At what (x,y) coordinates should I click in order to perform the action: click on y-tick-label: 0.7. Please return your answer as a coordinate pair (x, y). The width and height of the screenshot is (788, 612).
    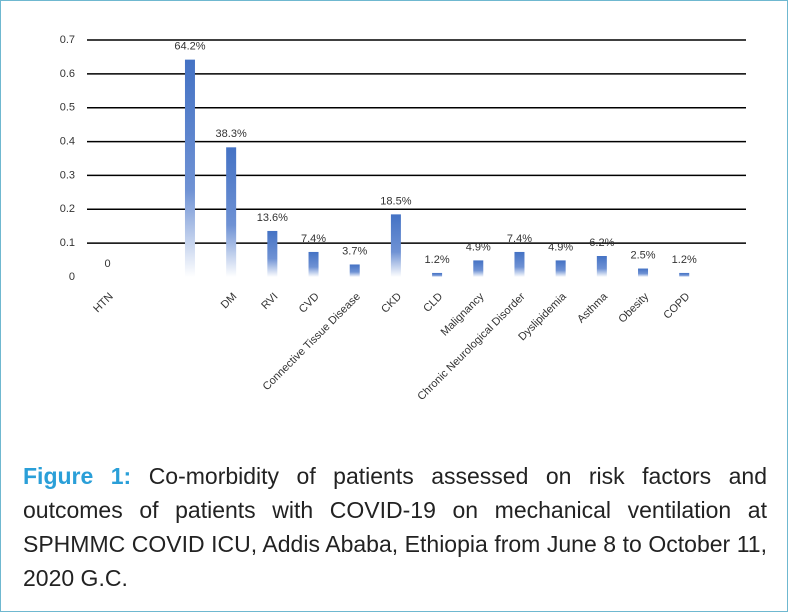
    Looking at the image, I should click on (67, 40).